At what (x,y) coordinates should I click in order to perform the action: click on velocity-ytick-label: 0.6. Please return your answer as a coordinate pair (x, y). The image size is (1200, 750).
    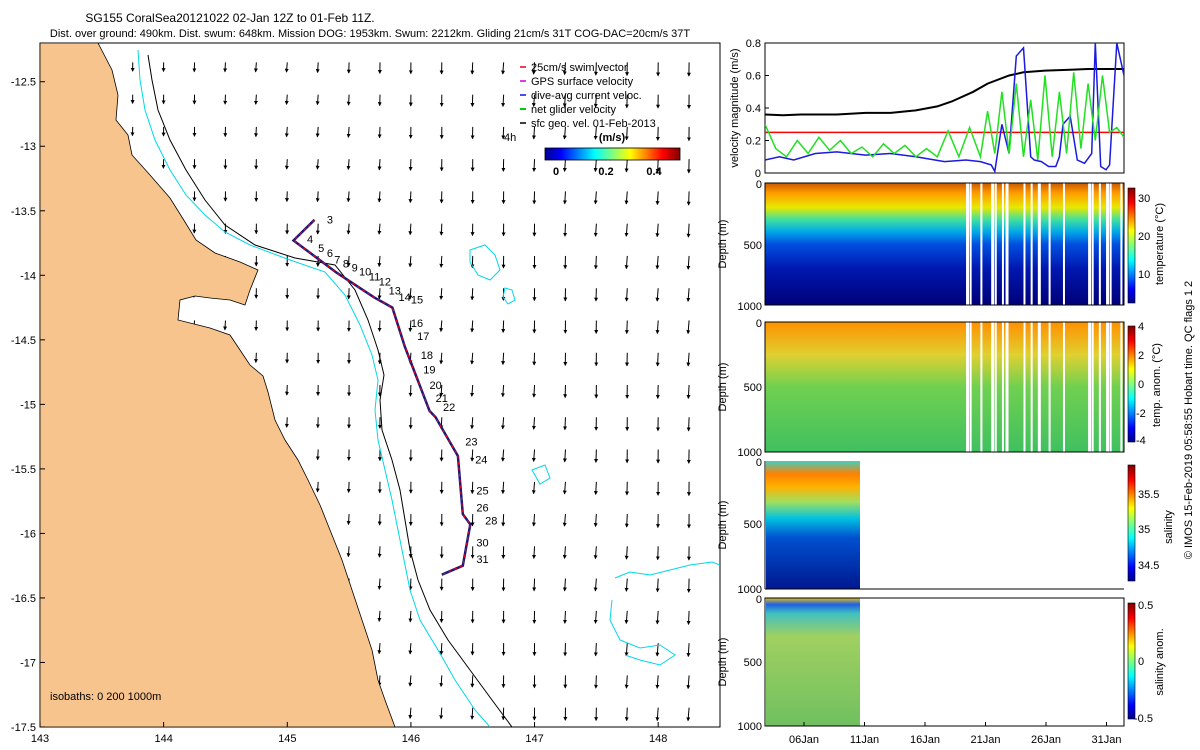
    Looking at the image, I should click on (753, 77).